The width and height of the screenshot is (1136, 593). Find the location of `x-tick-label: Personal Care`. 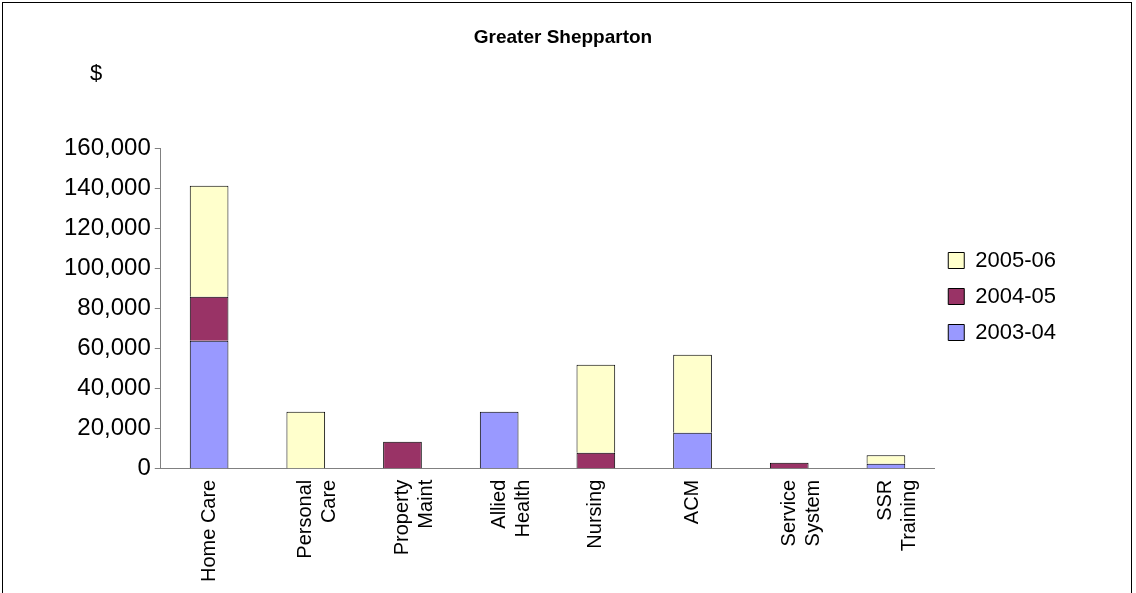

x-tick-label: Personal Care is located at coordinates (316, 519).